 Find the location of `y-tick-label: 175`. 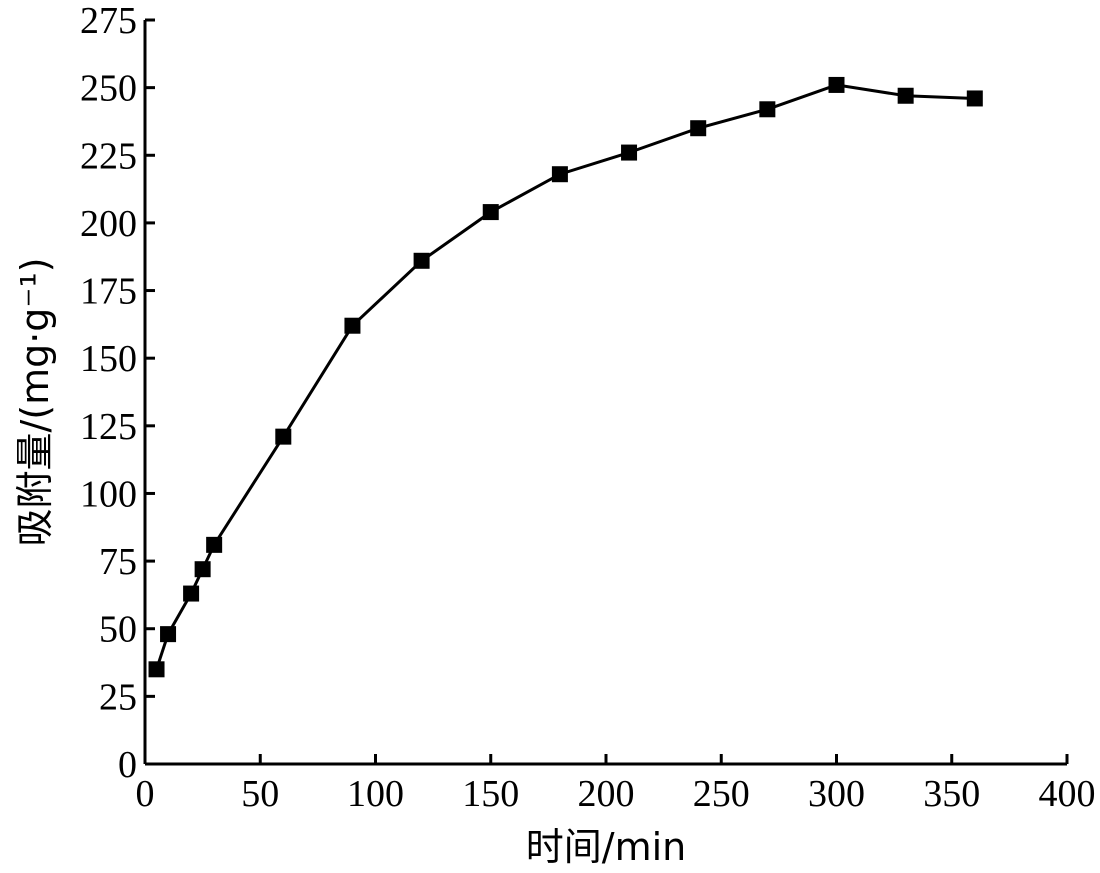

y-tick-label: 175 is located at coordinates (108, 292).